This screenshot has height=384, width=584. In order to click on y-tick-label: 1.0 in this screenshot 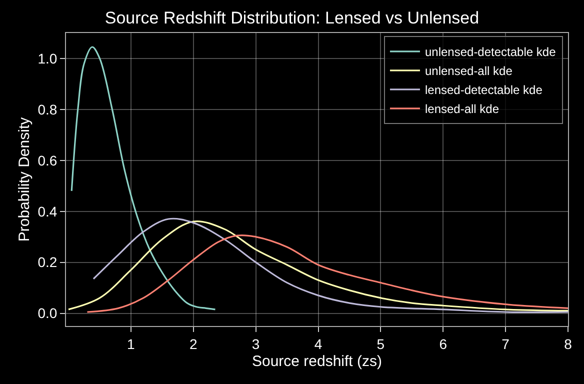, I will do `click(48, 58)`.